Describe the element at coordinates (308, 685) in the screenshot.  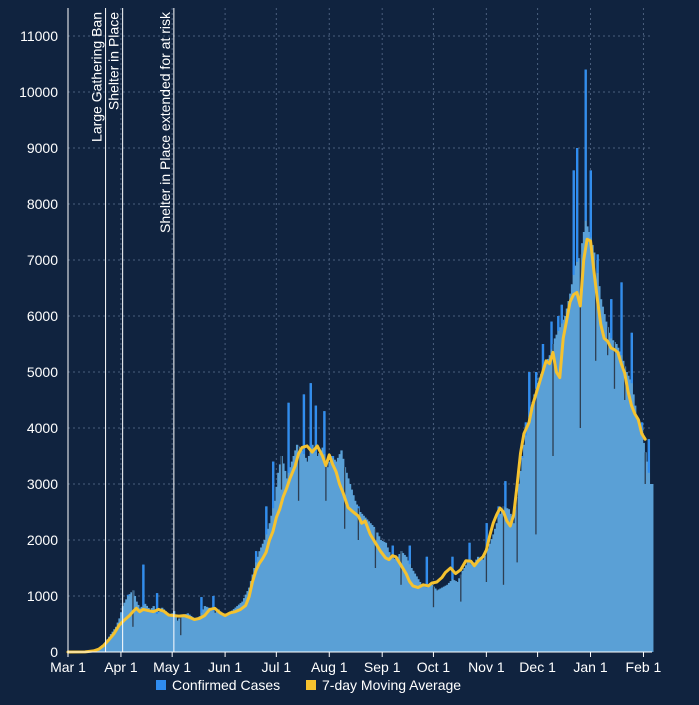
I see `legend: Confirmed Cases 7-day Moving Average` at that location.